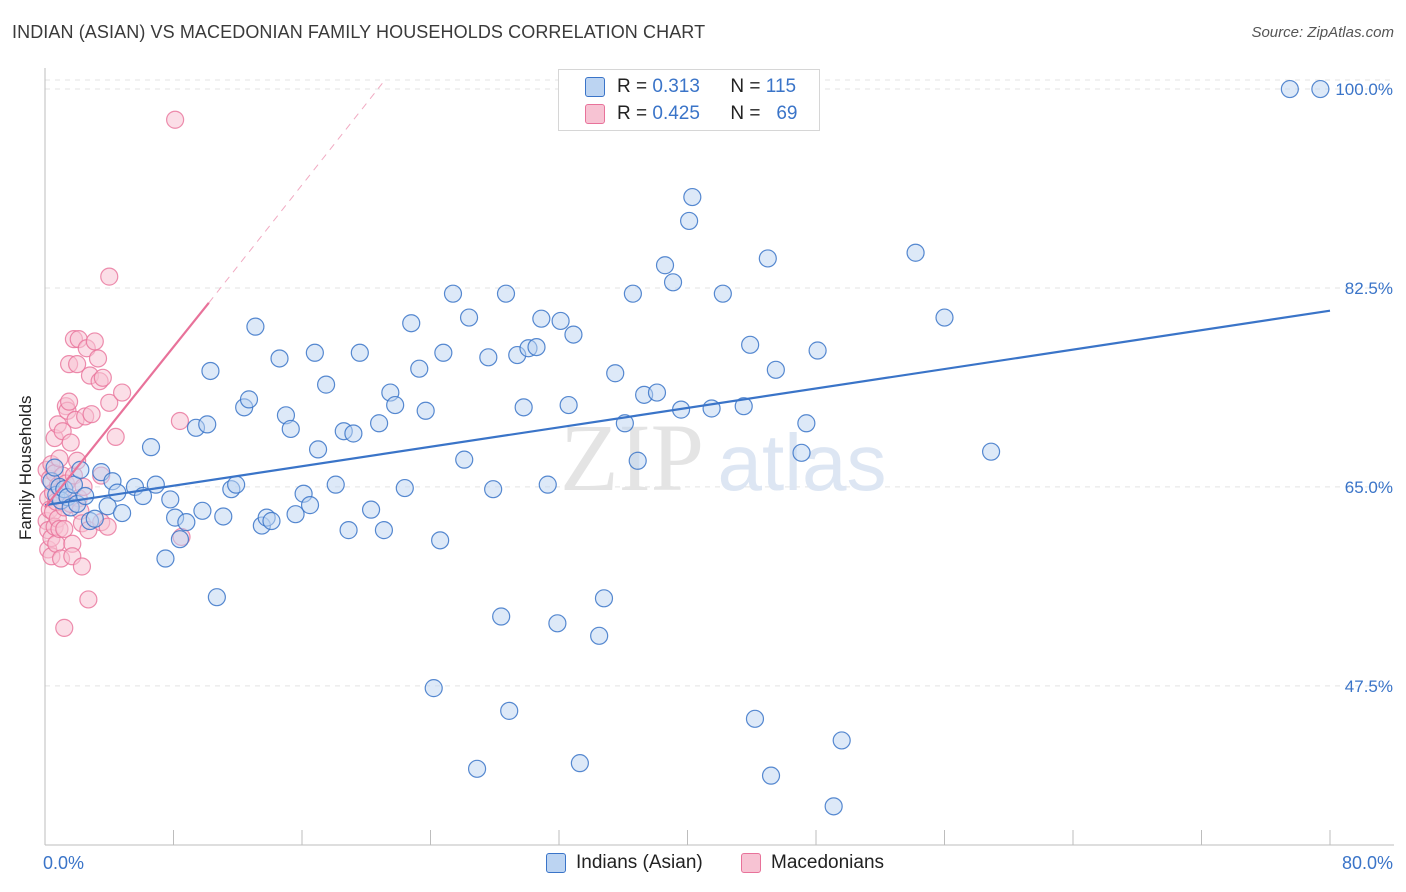 The image size is (1406, 892). Describe the element at coordinates (1369, 288) in the screenshot. I see `y-tick-label: 82.5%` at that location.